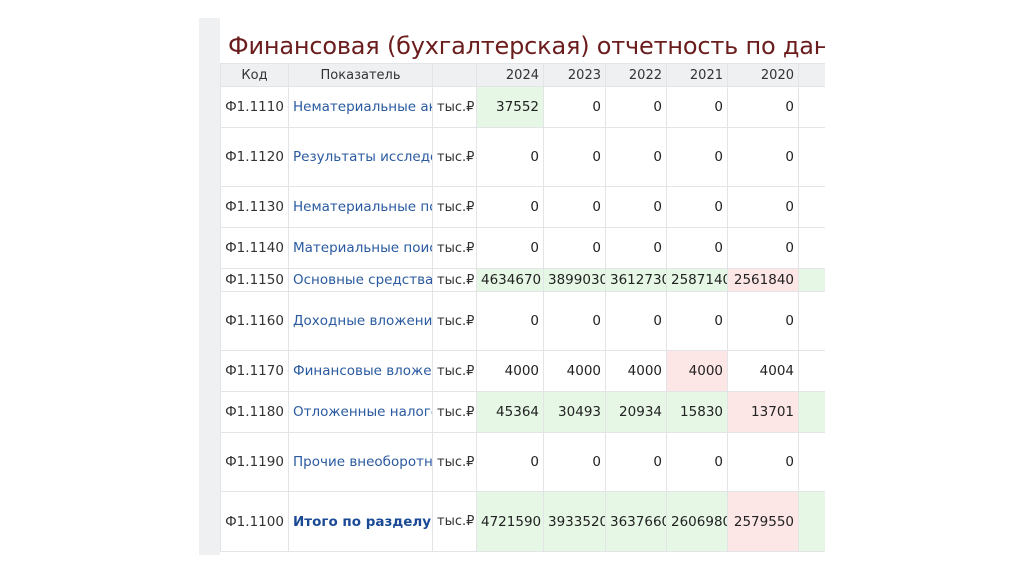  What do you see at coordinates (360, 371) in the screenshot?
I see `row-indicator-link: Финансовые вложения` at bounding box center [360, 371].